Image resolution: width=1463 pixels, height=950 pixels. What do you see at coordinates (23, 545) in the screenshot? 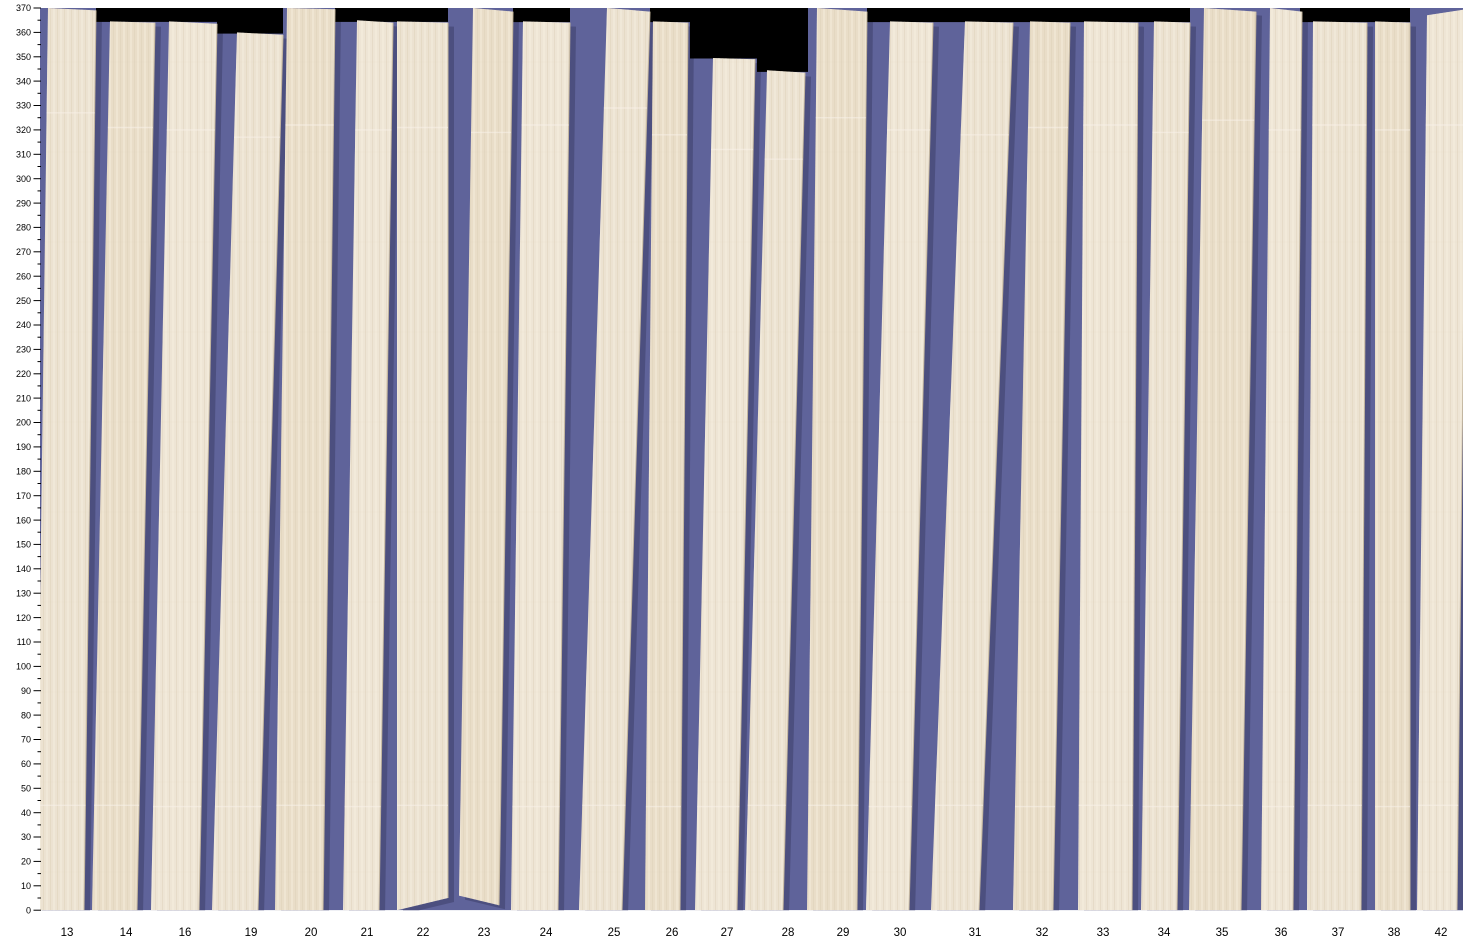
I see `y-axis-tick-label: 150` at bounding box center [23, 545].